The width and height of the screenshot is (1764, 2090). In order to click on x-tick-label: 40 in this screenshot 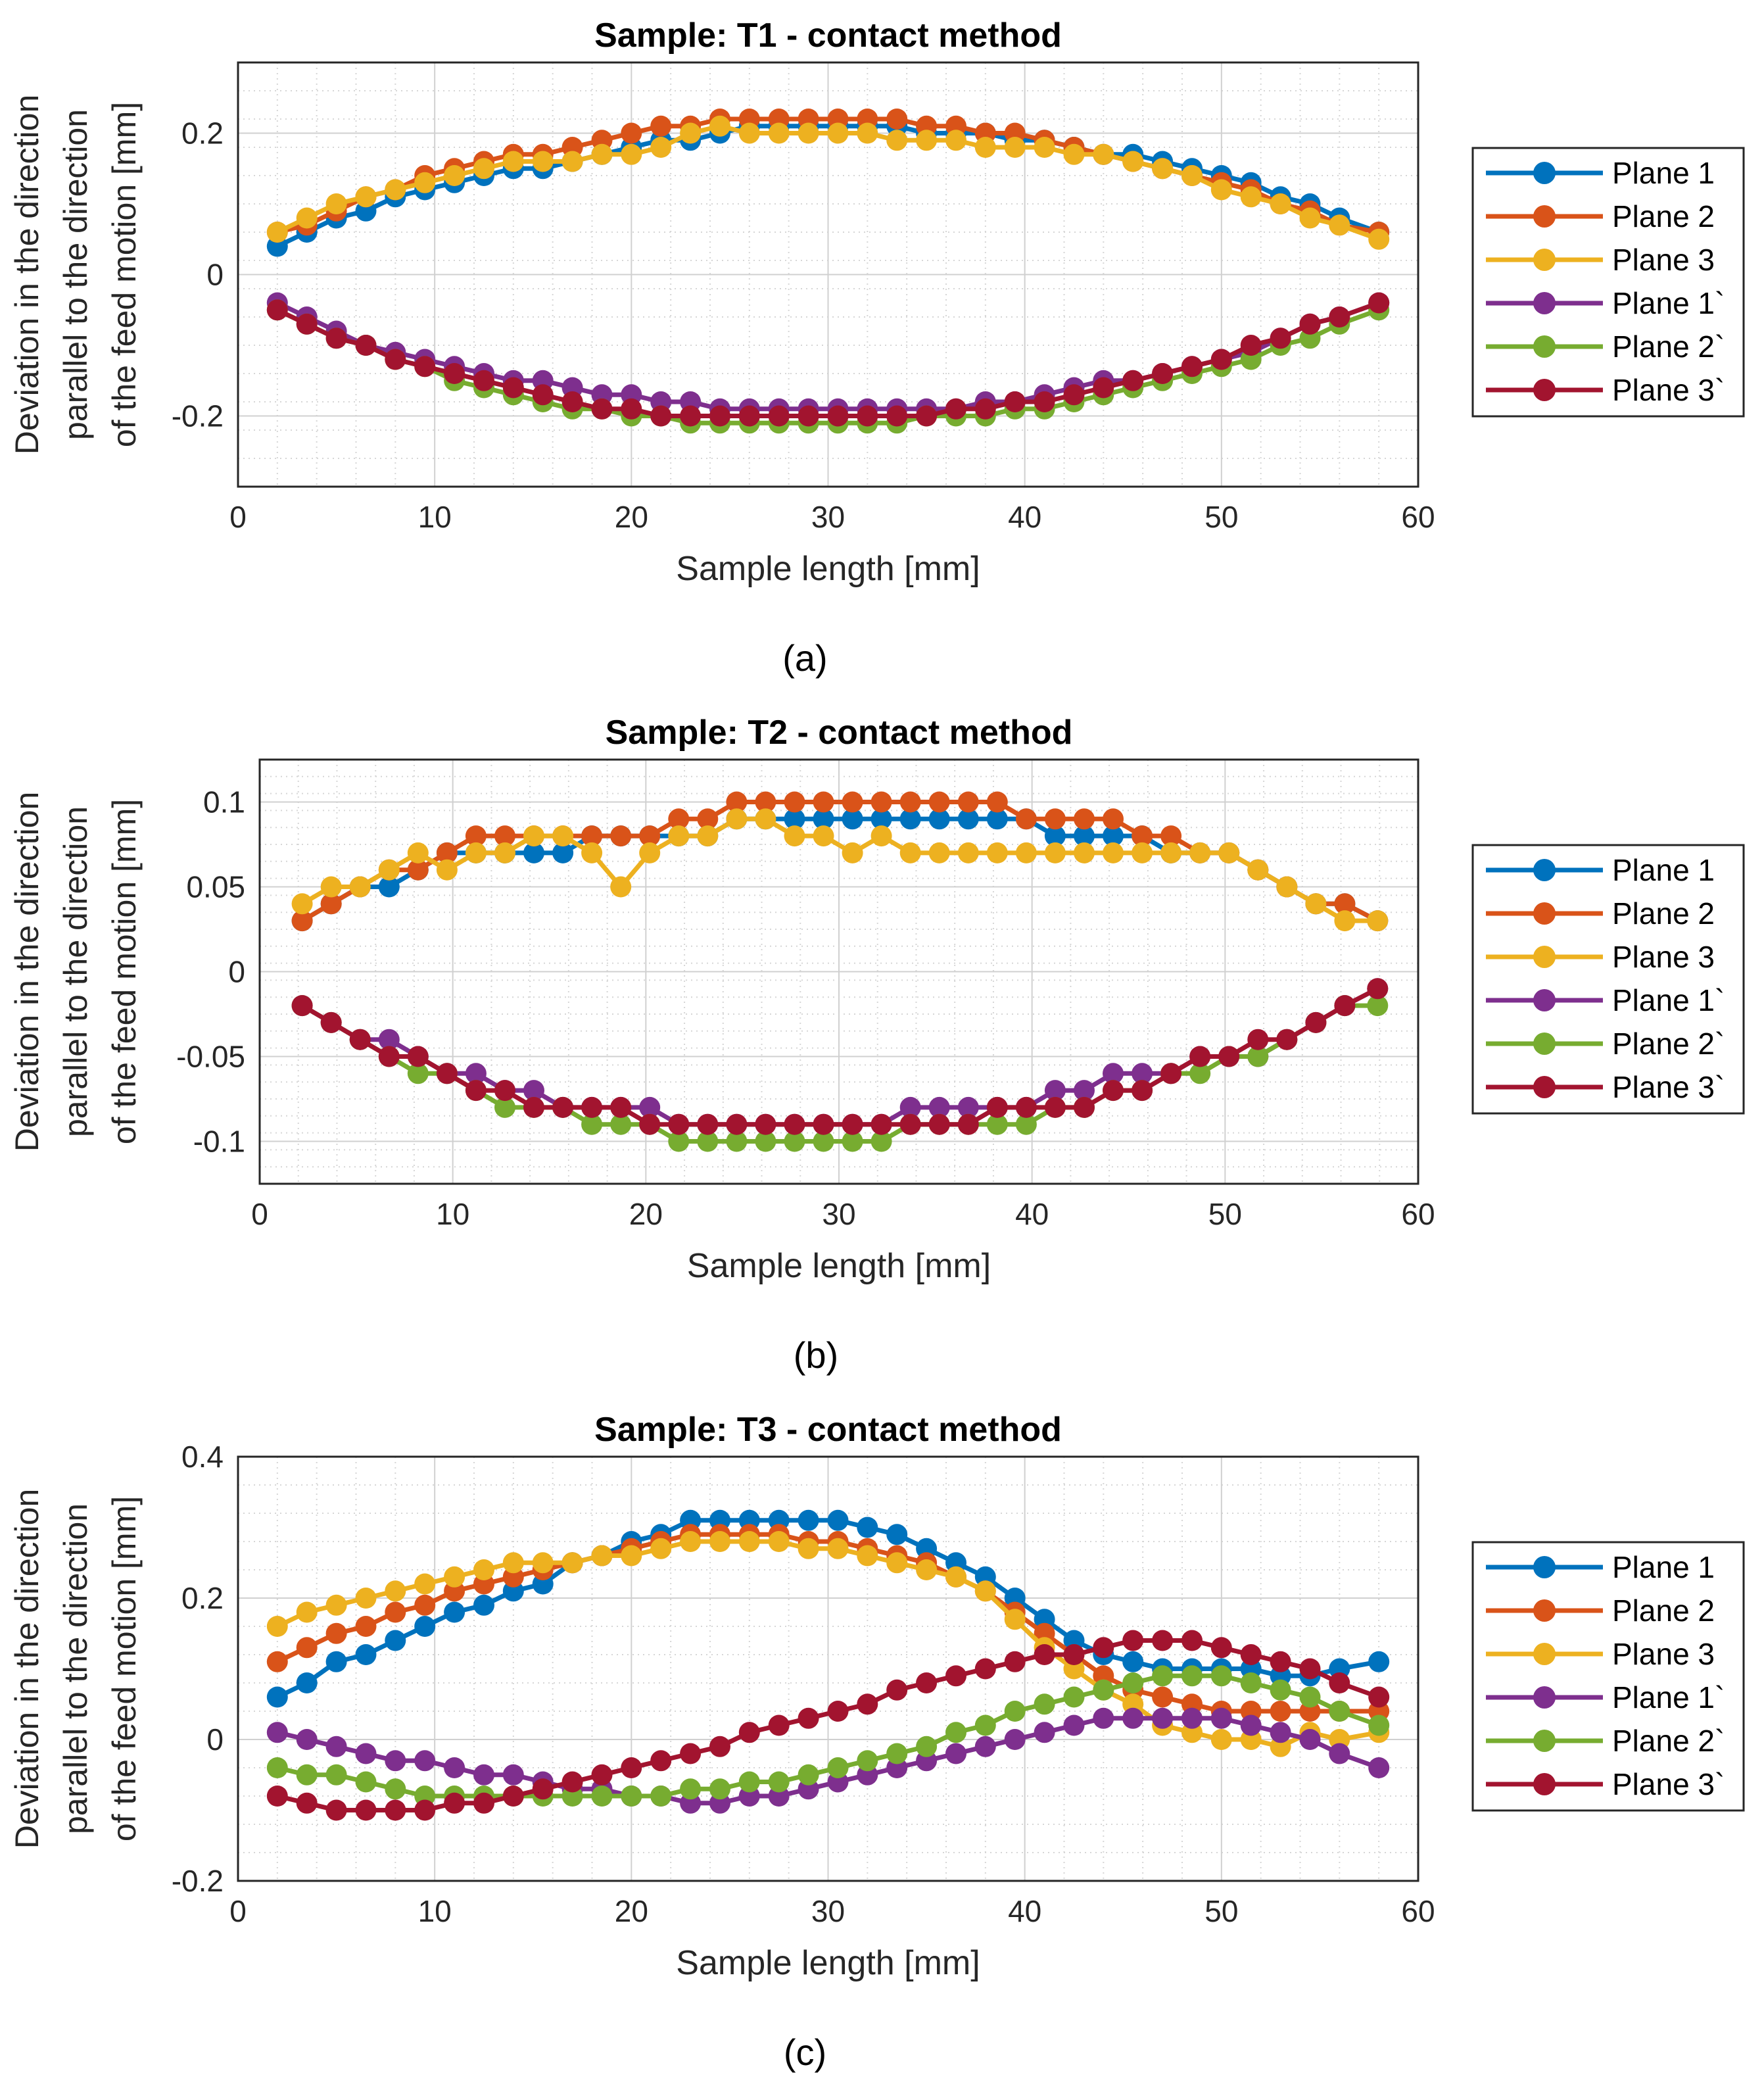, I will do `click(1032, 1214)`.